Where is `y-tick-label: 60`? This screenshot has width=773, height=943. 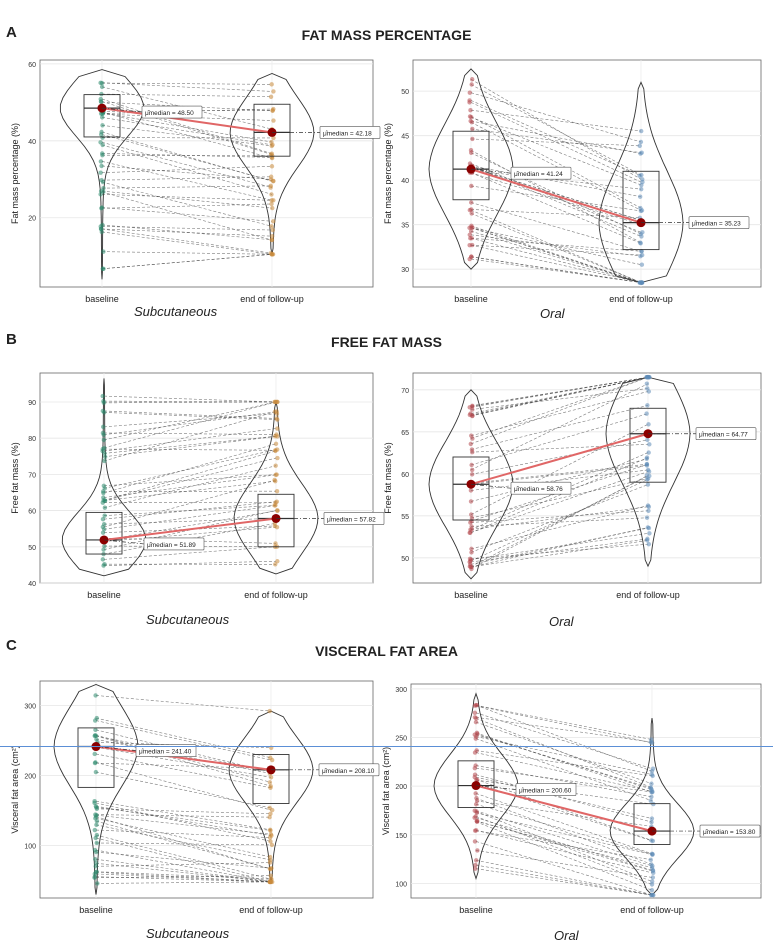
y-tick-label: 60 is located at coordinates (32, 512).